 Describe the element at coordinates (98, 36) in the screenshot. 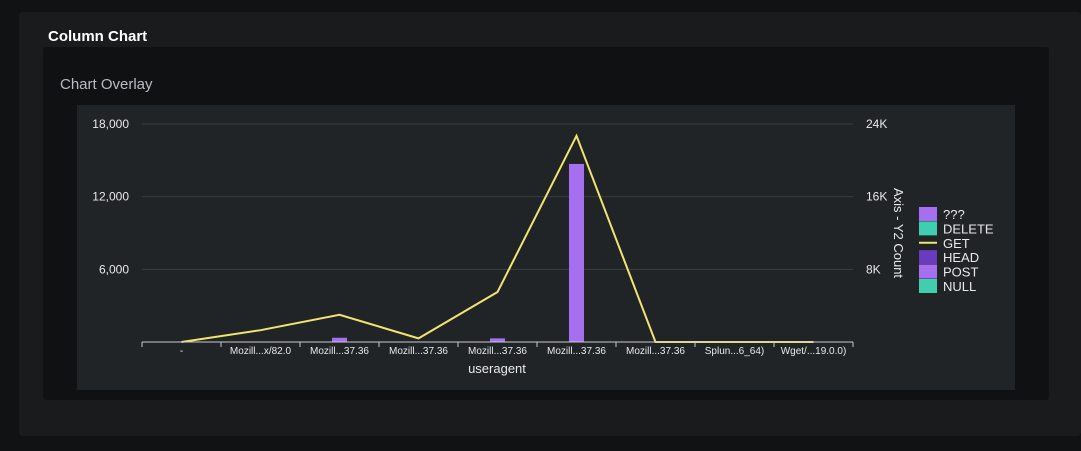

I see `panel-title: Column Chart` at that location.